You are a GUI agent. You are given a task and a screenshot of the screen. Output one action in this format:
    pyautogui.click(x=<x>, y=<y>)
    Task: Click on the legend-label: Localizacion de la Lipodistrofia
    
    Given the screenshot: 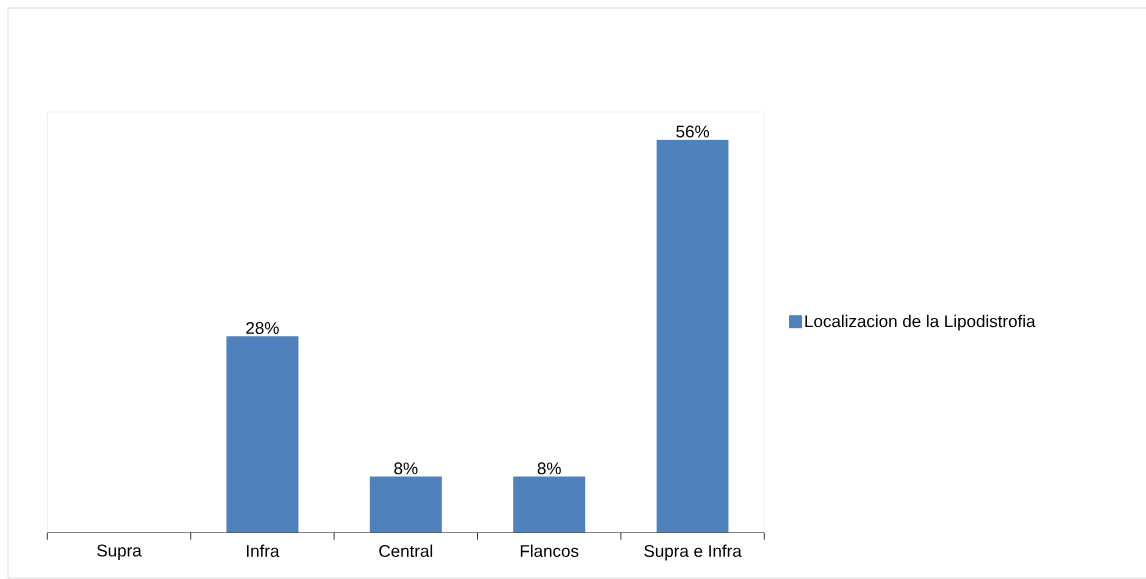 What is the action you would take?
    pyautogui.click(x=920, y=322)
    